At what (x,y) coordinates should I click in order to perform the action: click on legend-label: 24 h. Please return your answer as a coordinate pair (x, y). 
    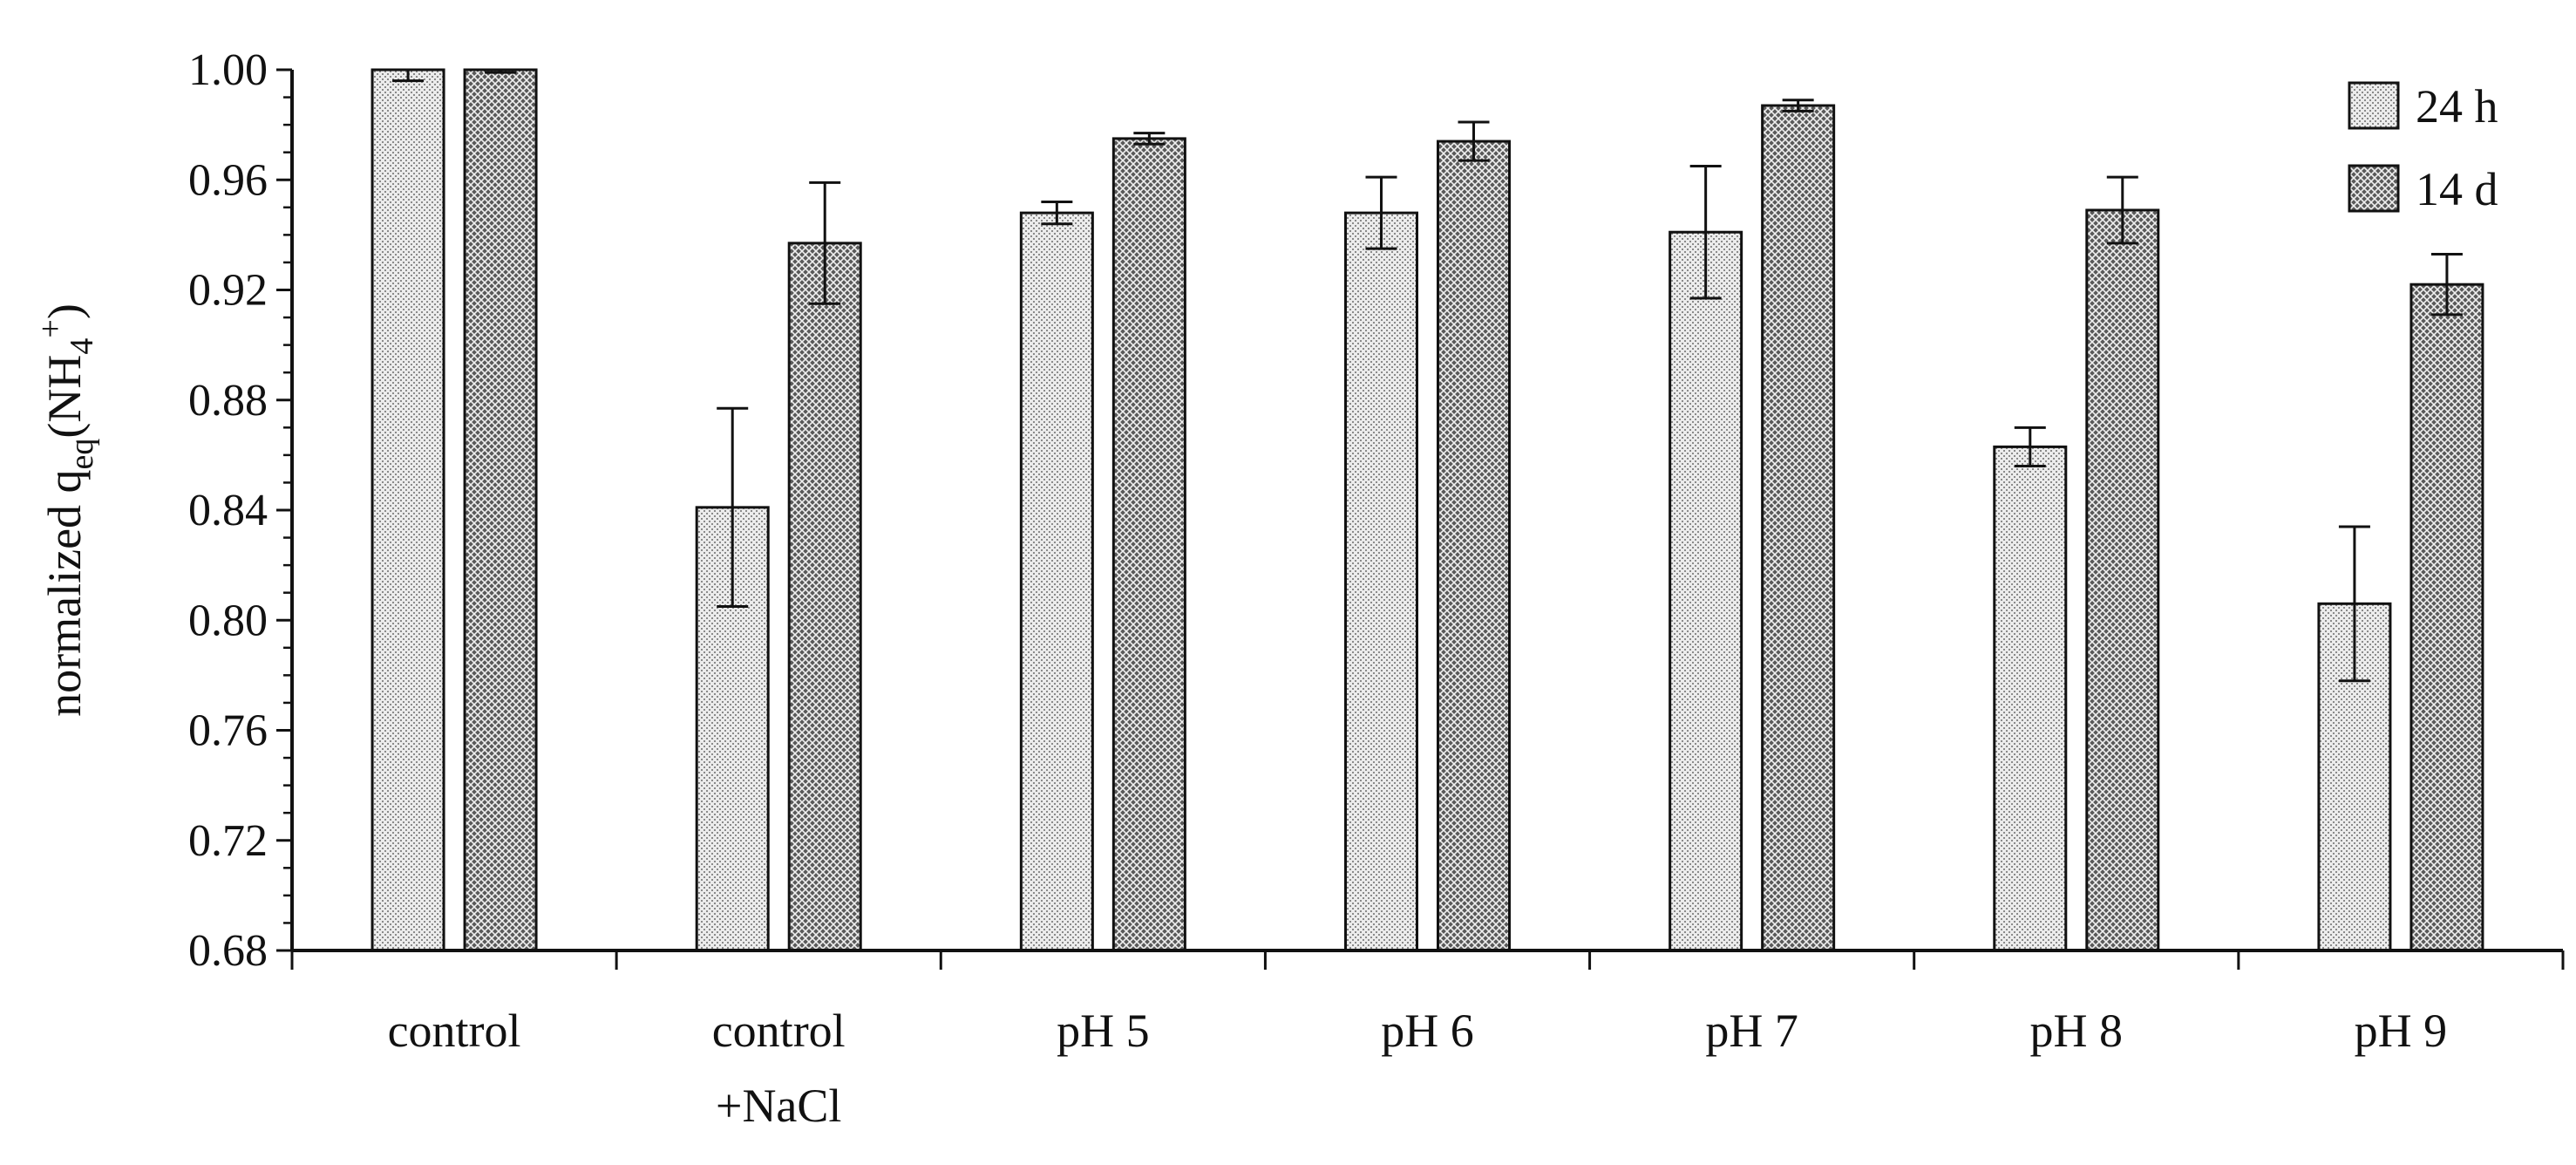
    Looking at the image, I should click on (2457, 106).